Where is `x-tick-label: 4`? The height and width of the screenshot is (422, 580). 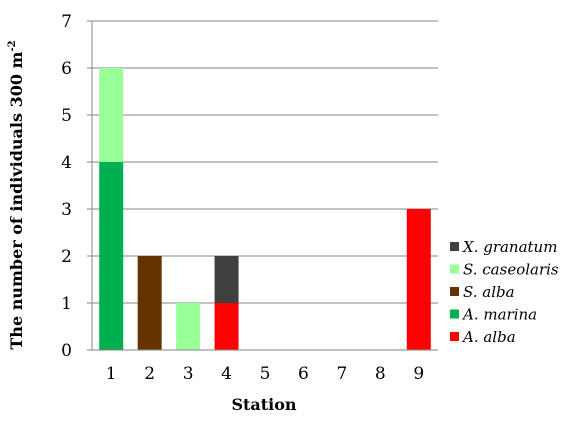 x-tick-label: 4 is located at coordinates (226, 374).